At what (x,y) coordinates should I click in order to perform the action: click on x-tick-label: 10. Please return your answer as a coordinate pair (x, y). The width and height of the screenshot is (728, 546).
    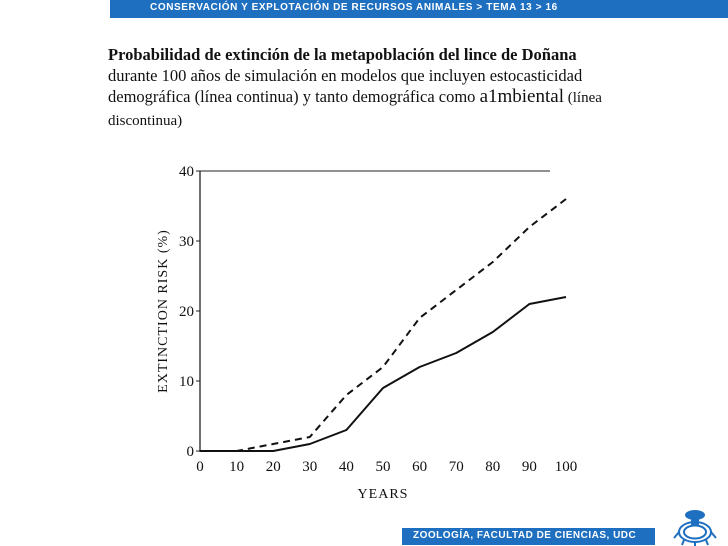
    Looking at the image, I should click on (236, 467).